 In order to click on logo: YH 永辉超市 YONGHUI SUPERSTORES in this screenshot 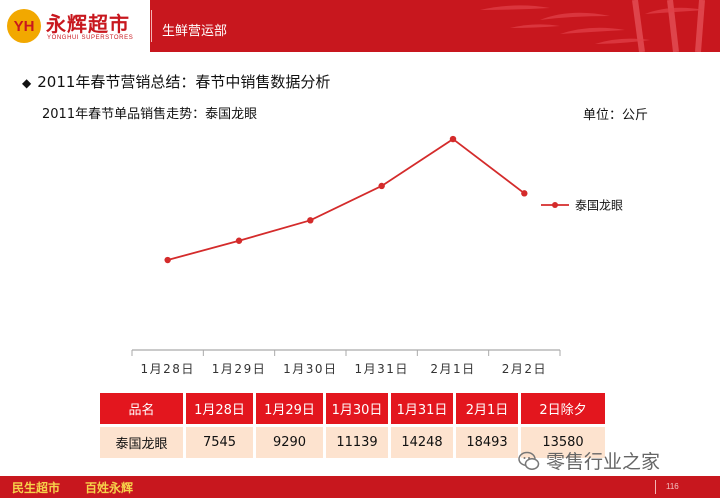, I will do `click(75, 26)`.